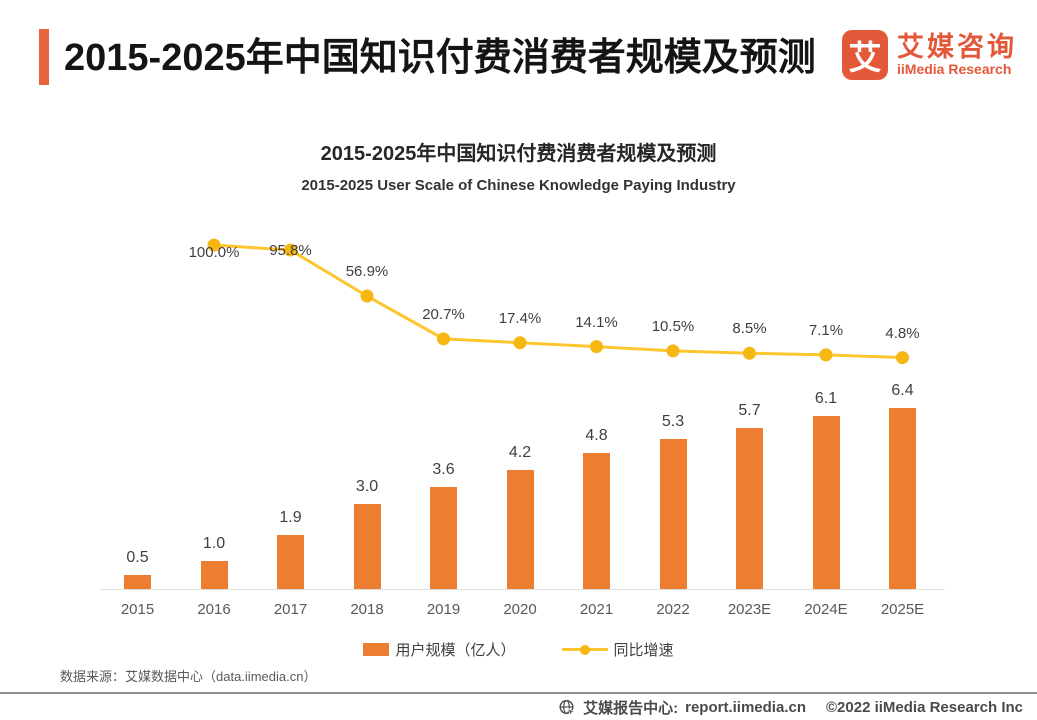 This screenshot has width=1037, height=720. I want to click on brand-logo: 艾 艾媒咨询 iiMedia Research, so click(929, 55).